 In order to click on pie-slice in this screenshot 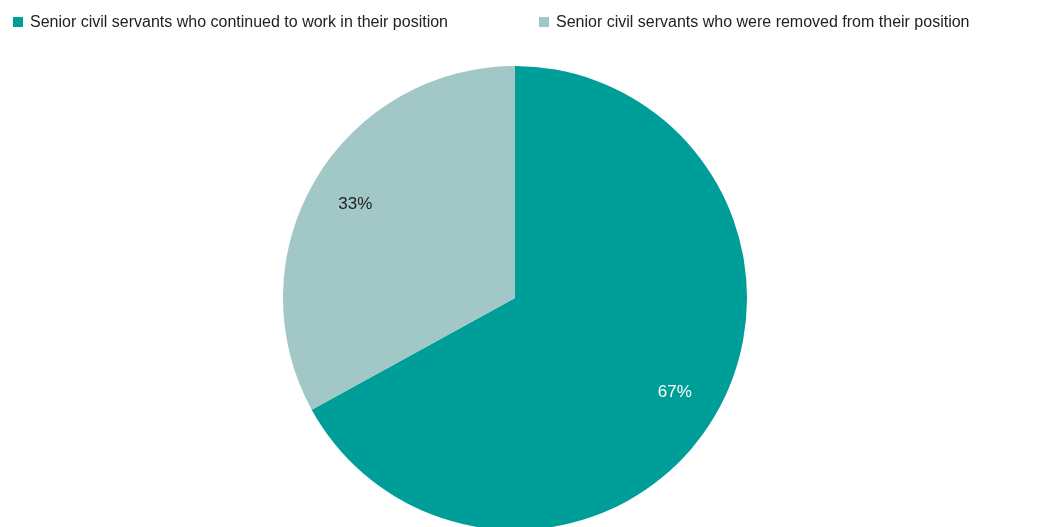, I will do `click(399, 238)`.